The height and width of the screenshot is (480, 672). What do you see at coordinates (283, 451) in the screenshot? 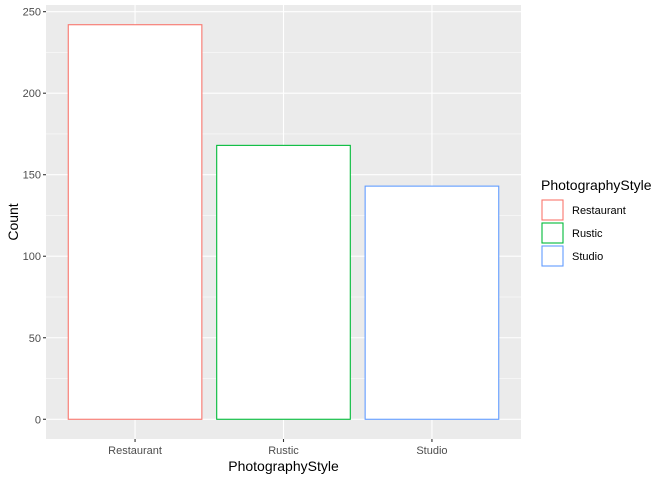
I see `x-tick-label: Rustic` at bounding box center [283, 451].